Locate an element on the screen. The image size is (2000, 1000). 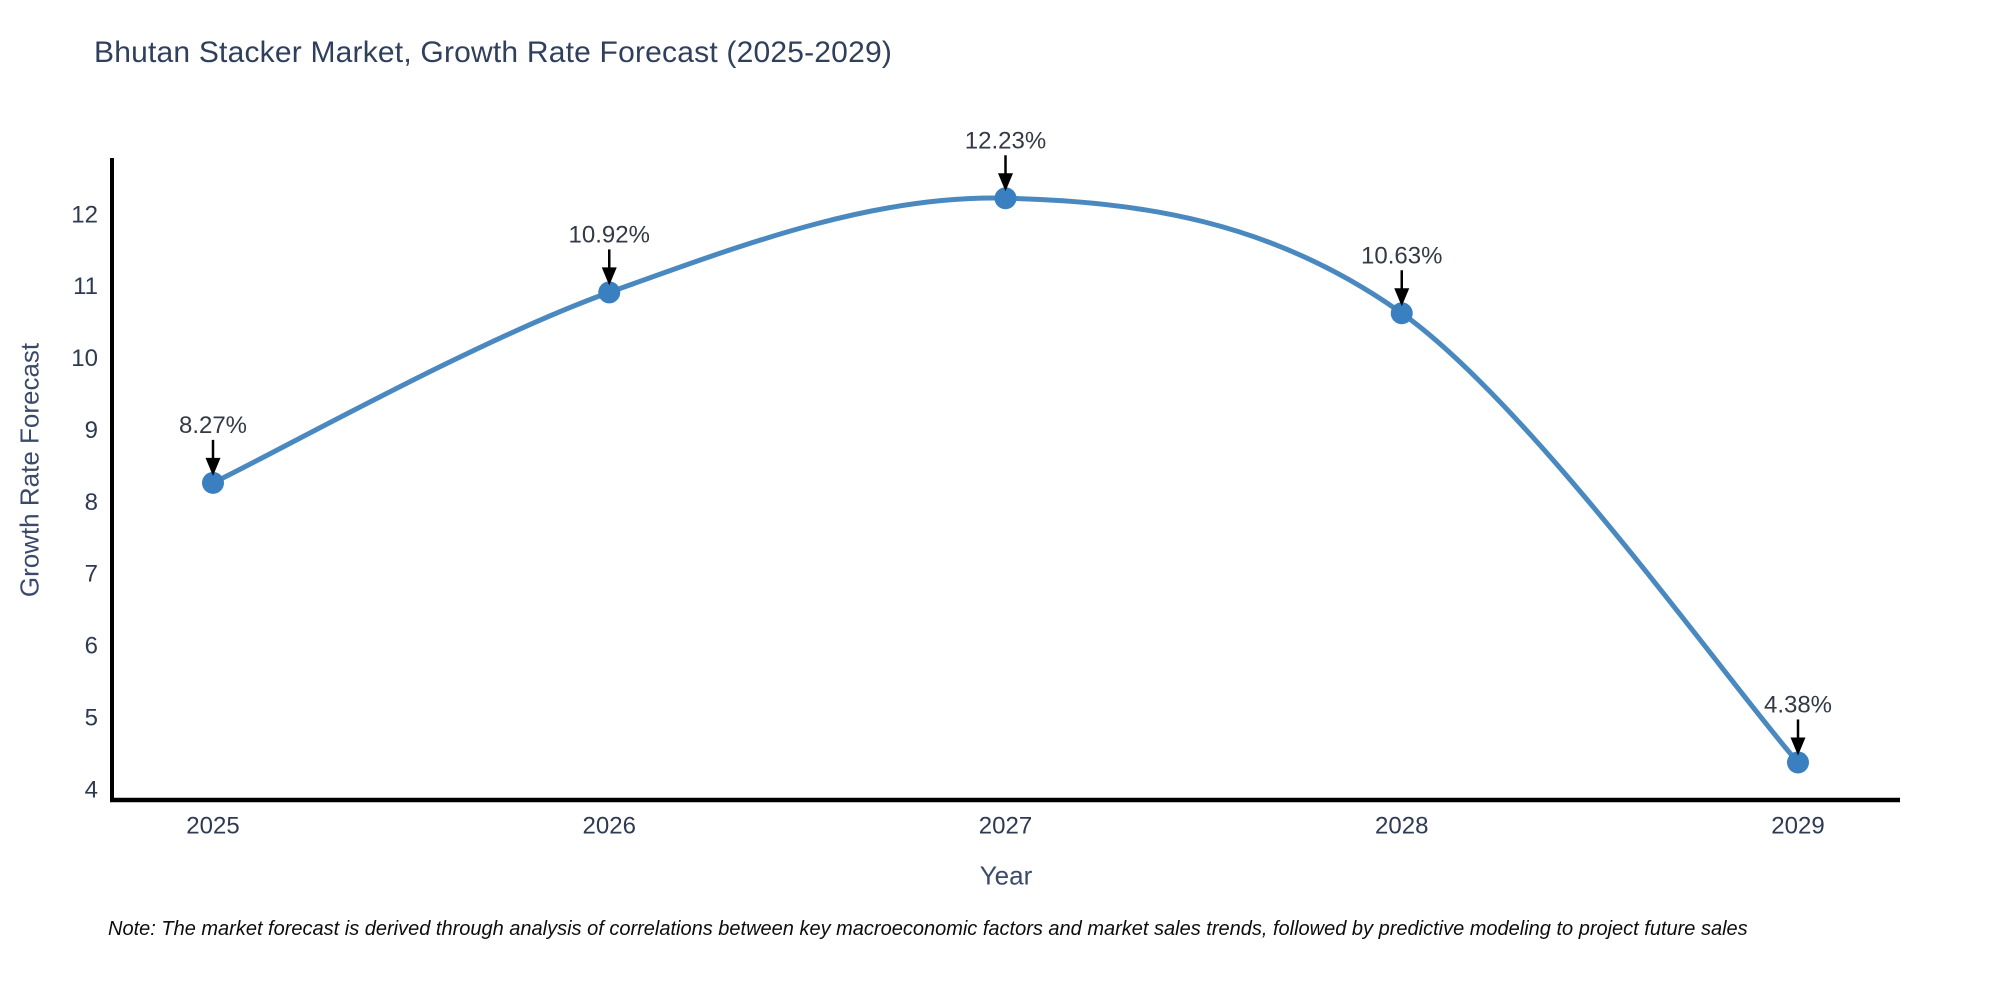
y-tick-label: 6 is located at coordinates (91, 646).